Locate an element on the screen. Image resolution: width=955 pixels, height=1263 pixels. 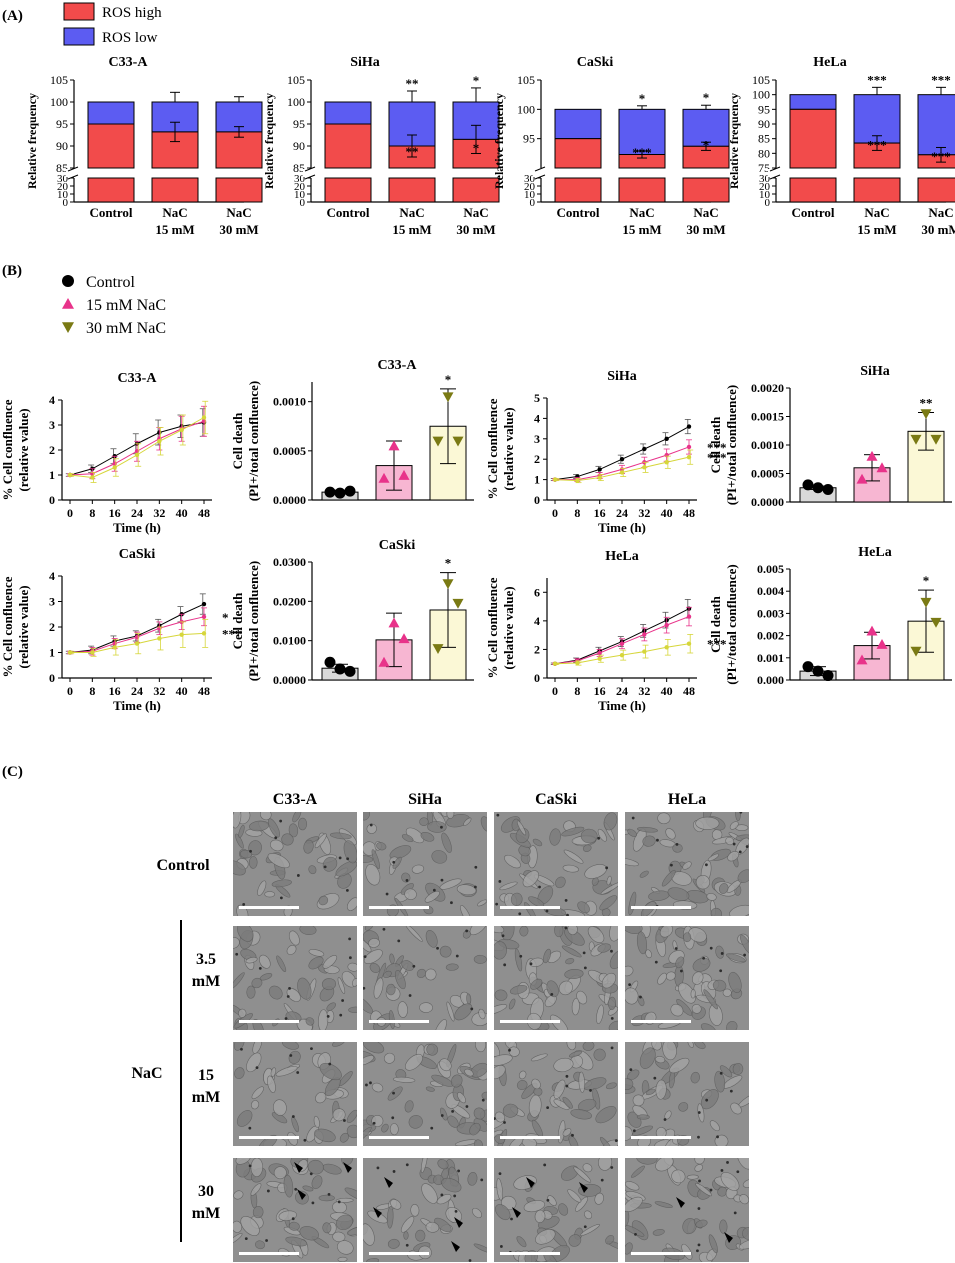
arrowhead-icon is located at coordinates (298, 1167).